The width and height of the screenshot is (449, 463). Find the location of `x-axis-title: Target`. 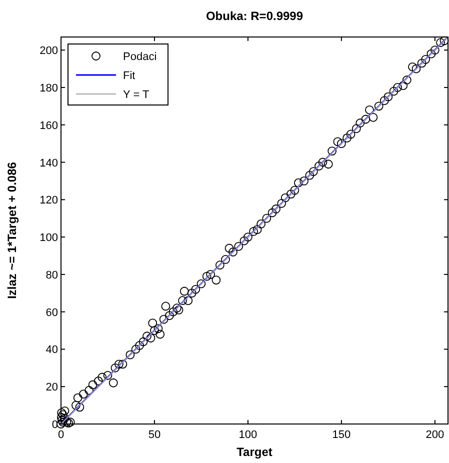

x-axis-title: Target is located at coordinates (254, 452).